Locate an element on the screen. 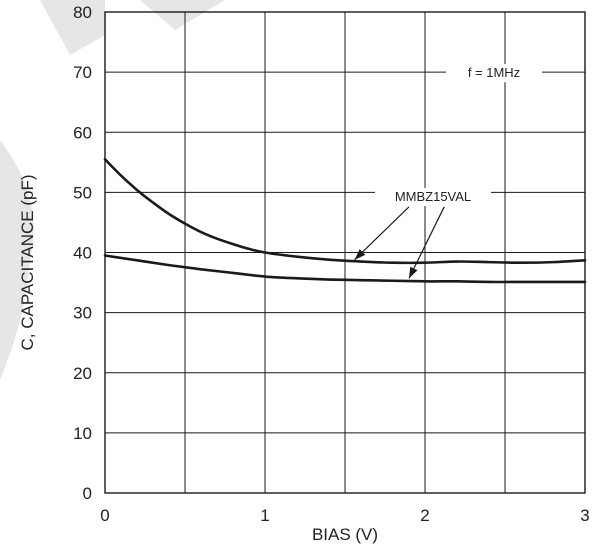 Image resolution: width=597 pixels, height=546 pixels. device-arrowhead-upper-curve is located at coordinates (360, 254).